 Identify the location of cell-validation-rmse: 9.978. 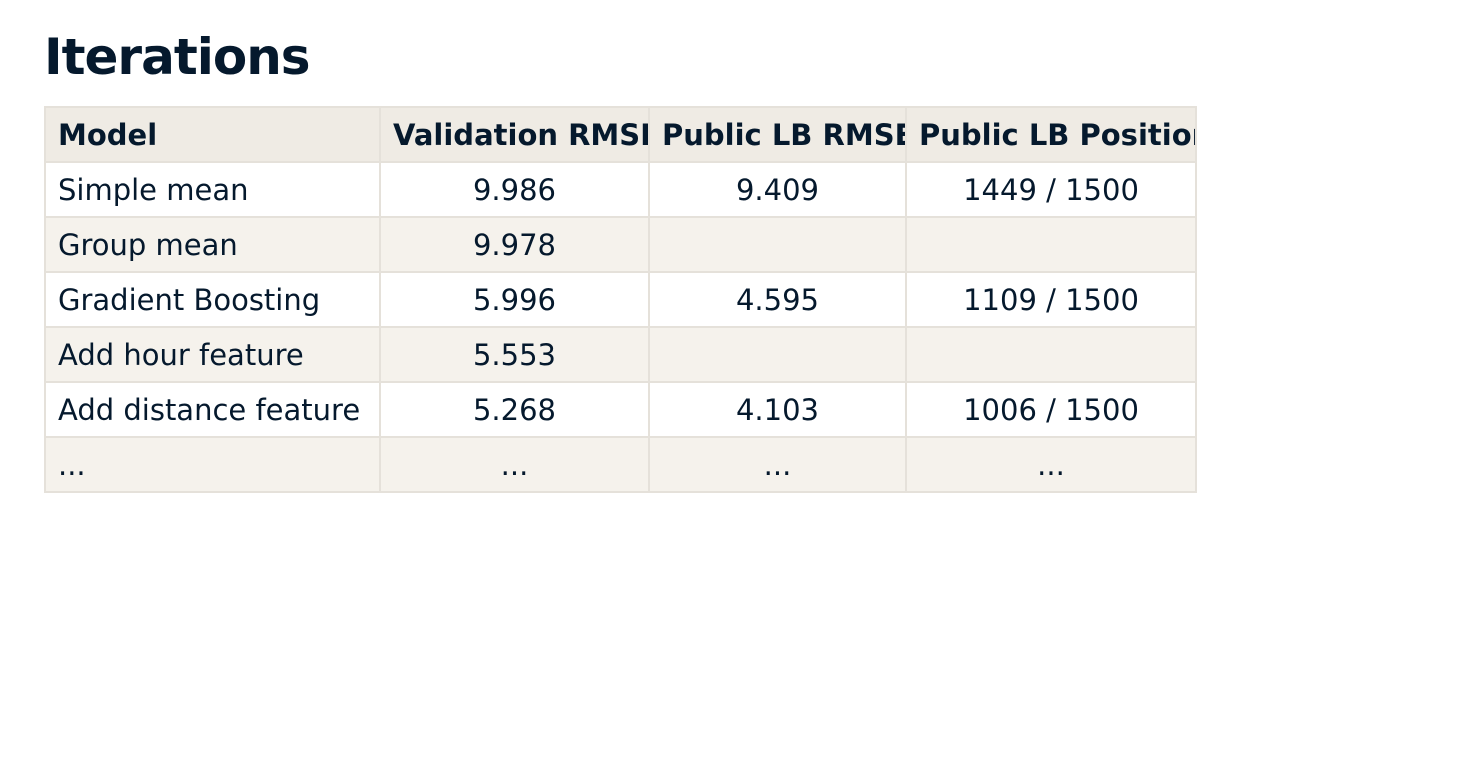
(514, 244).